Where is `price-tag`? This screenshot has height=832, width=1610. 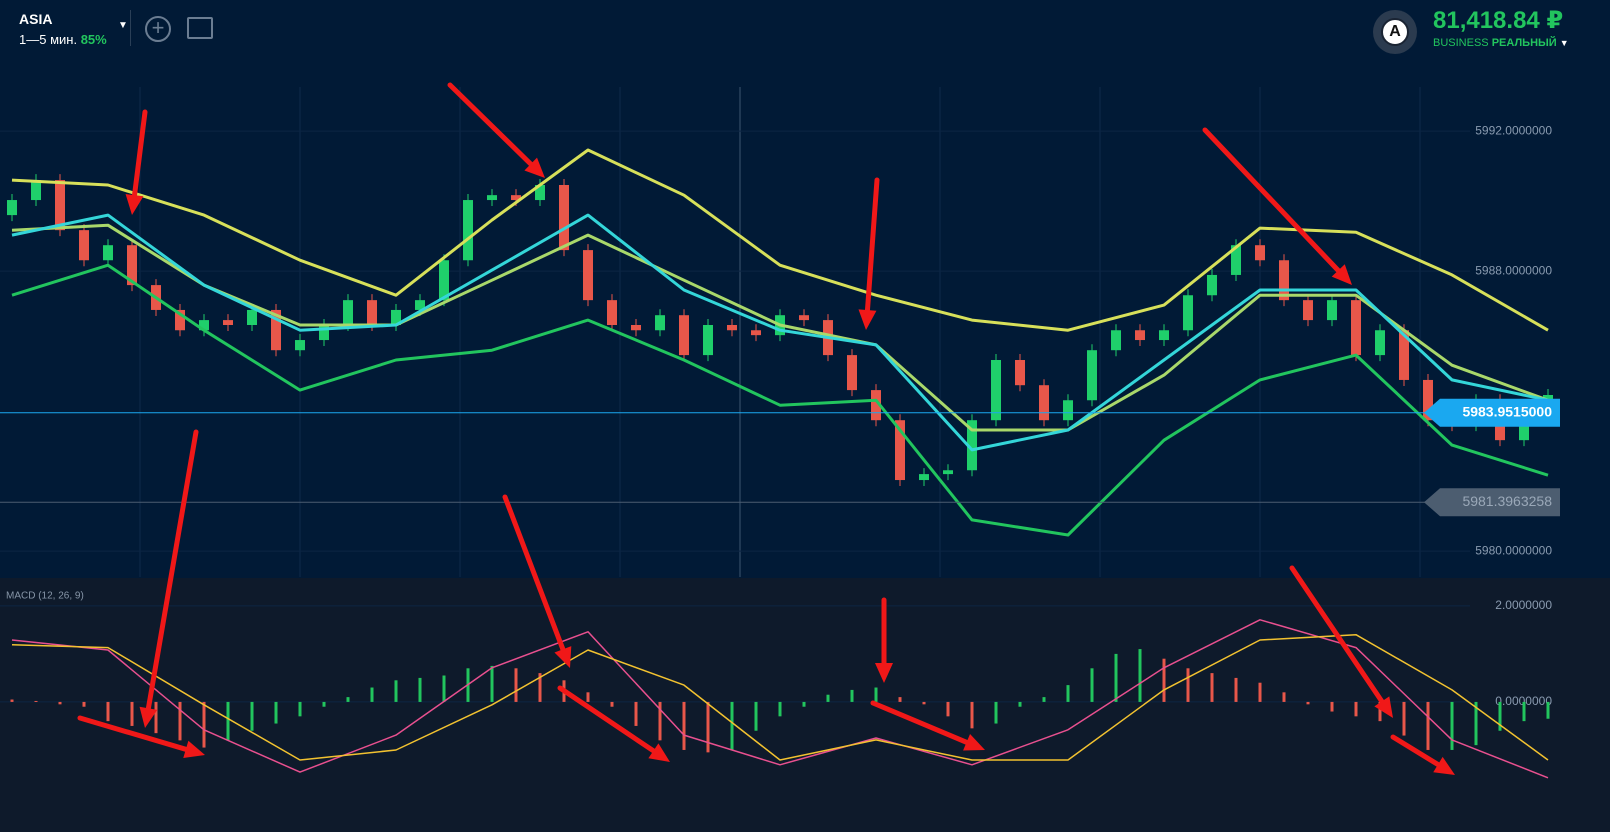
price-tag is located at coordinates (1492, 412).